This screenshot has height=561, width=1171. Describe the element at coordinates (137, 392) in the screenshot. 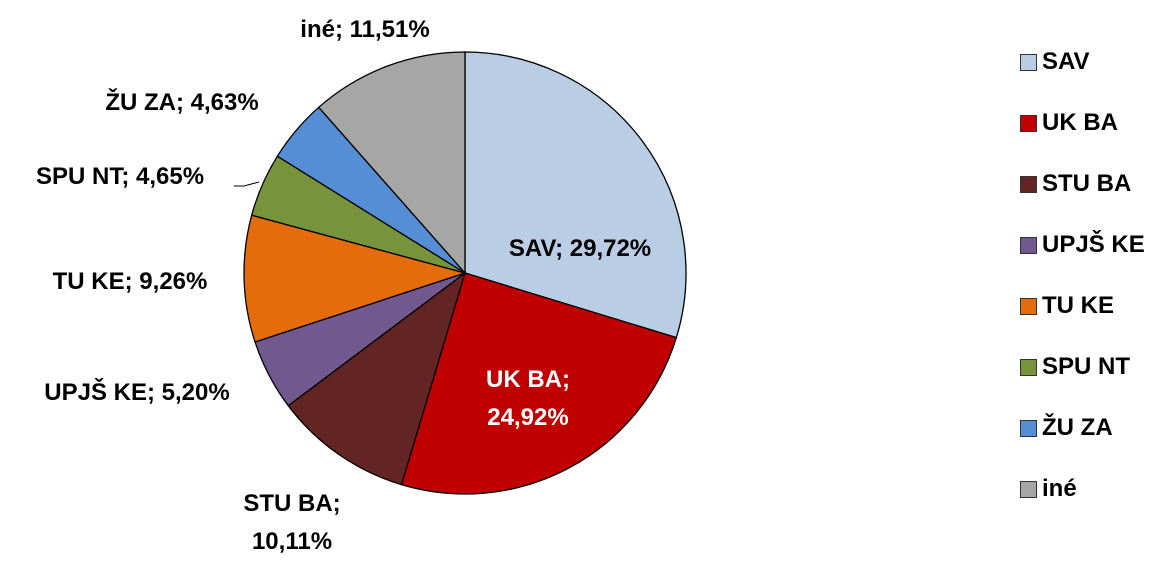

I see `data-label: UPJŠ KE; 5,20%` at that location.